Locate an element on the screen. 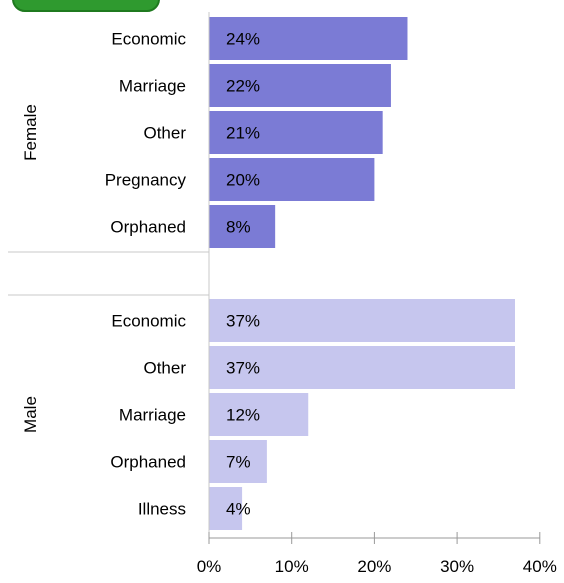 This screenshot has width=564, height=583. bar-male-other is located at coordinates (362, 367).